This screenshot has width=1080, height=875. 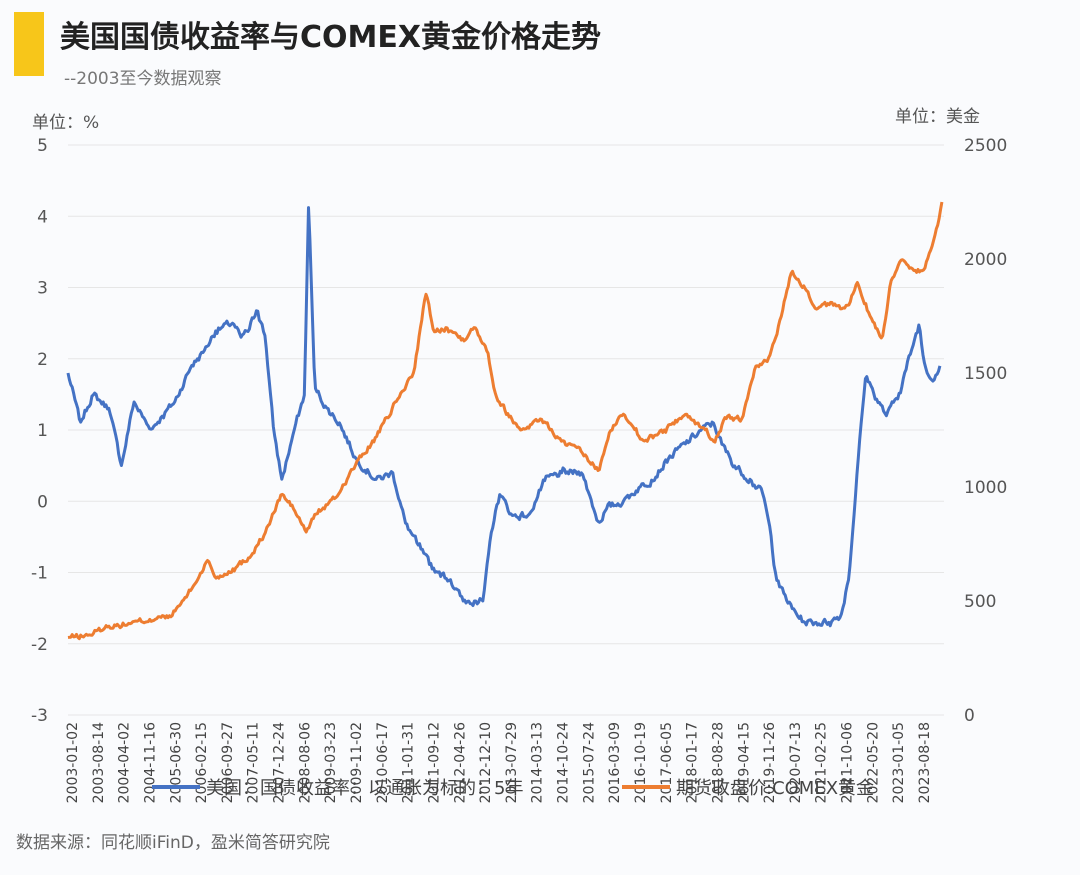 What do you see at coordinates (848, 762) in the screenshot?
I see `x-tick-label: 2021-10-06` at bounding box center [848, 762].